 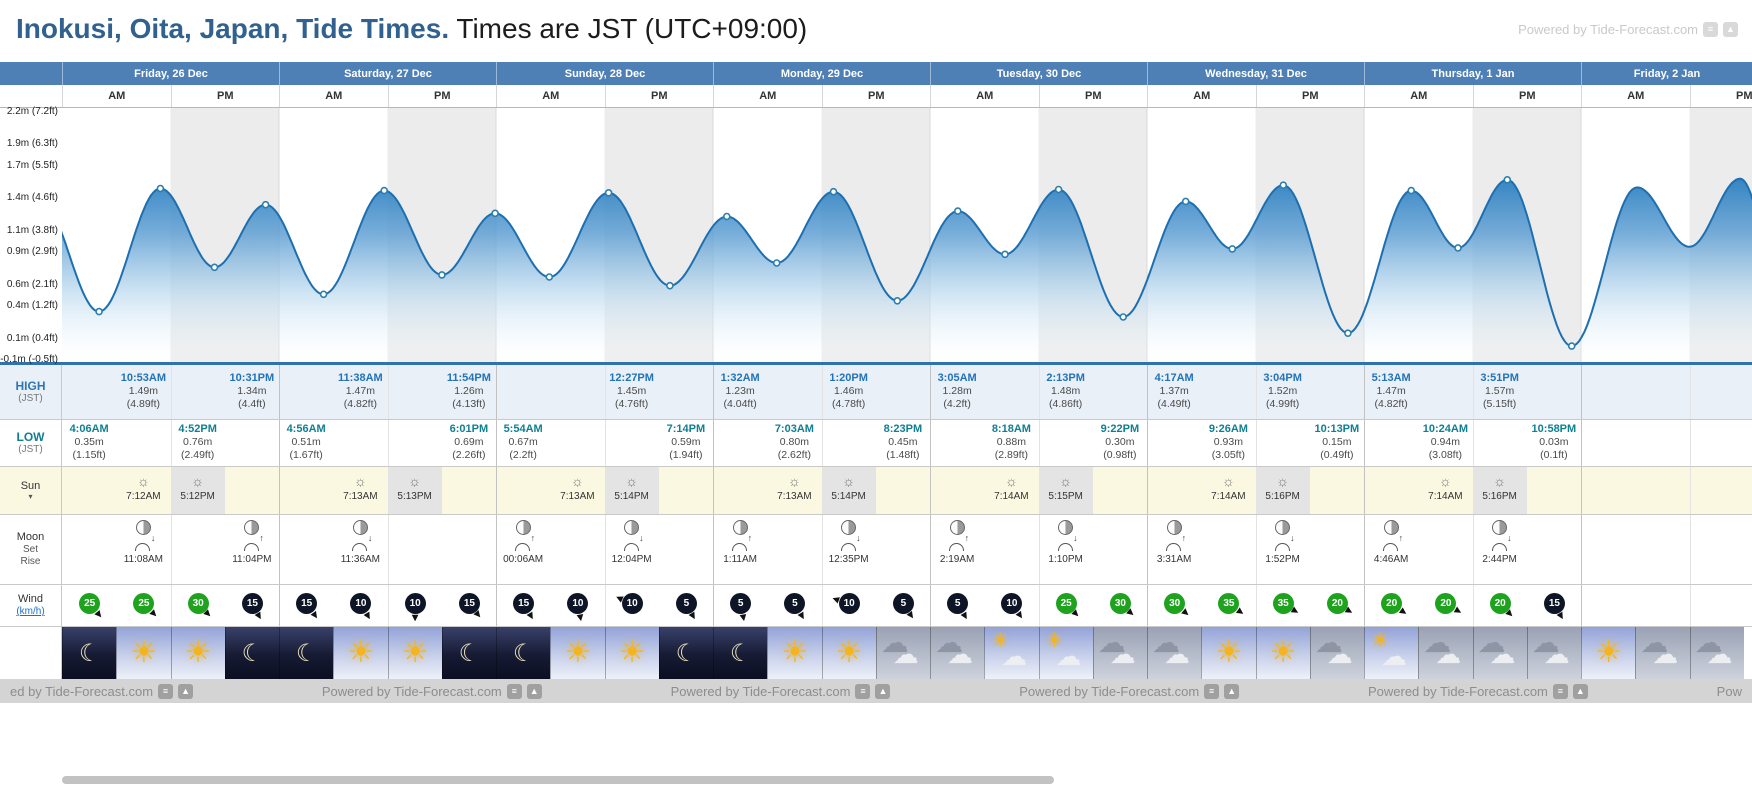 I want to click on tide-height-ft: (1.48ft), so click(x=903, y=455).